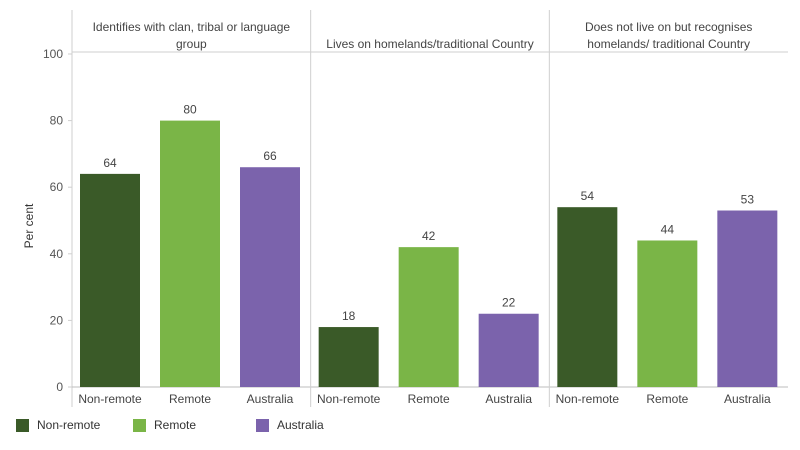 The height and width of the screenshot is (450, 800). What do you see at coordinates (57, 187) in the screenshot?
I see `y-tick-label: 60` at bounding box center [57, 187].